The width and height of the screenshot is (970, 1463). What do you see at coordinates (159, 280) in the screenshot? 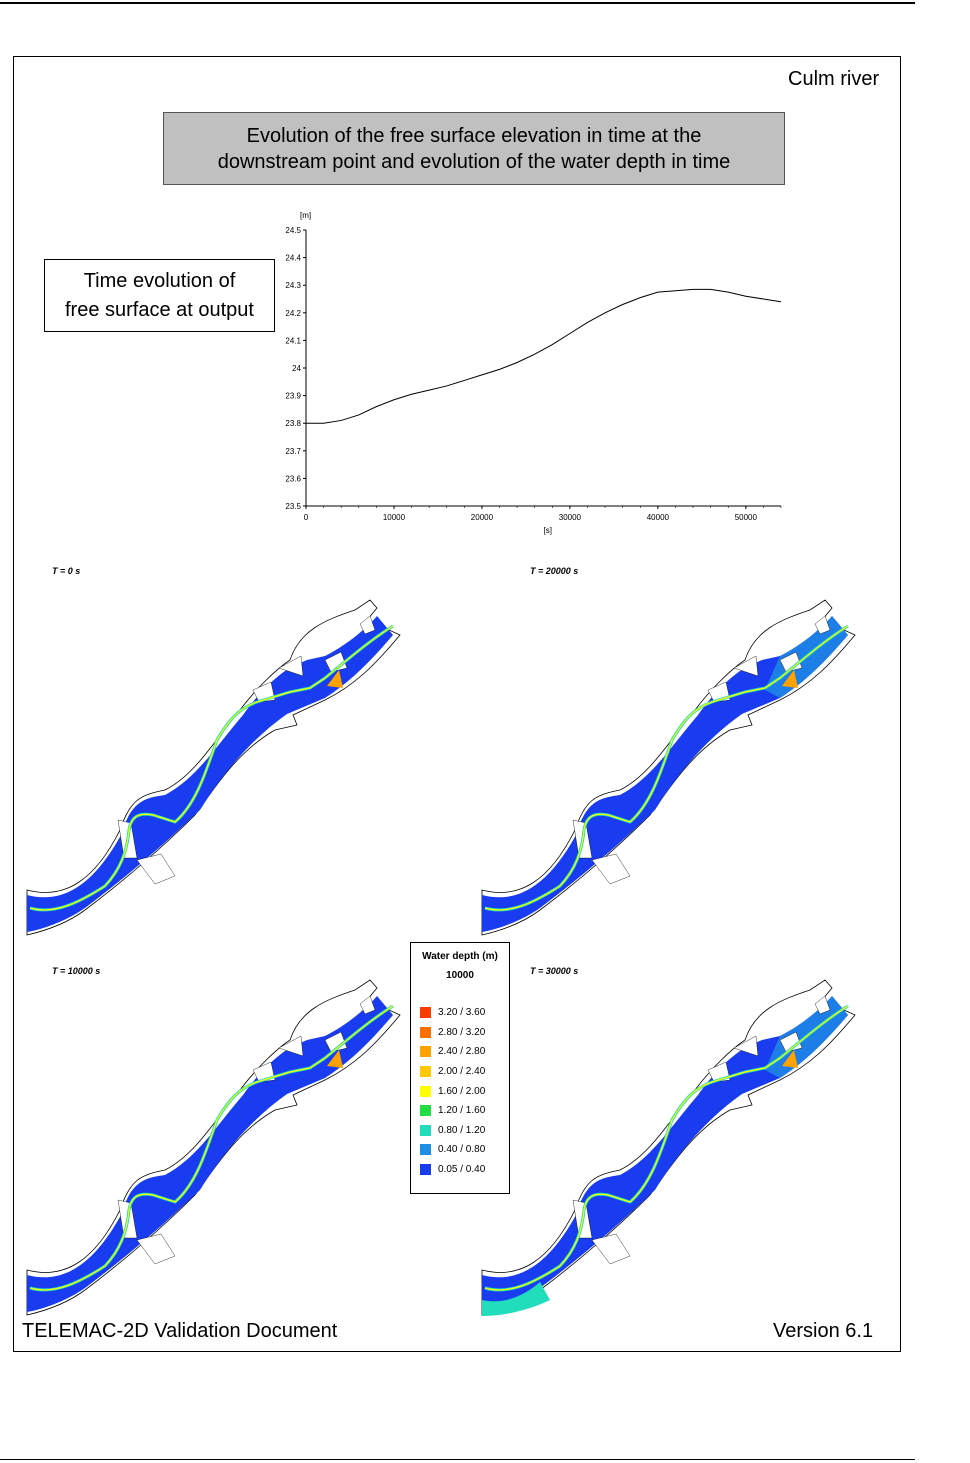
I see `chart-caption-line1: Time evolution of` at bounding box center [159, 280].